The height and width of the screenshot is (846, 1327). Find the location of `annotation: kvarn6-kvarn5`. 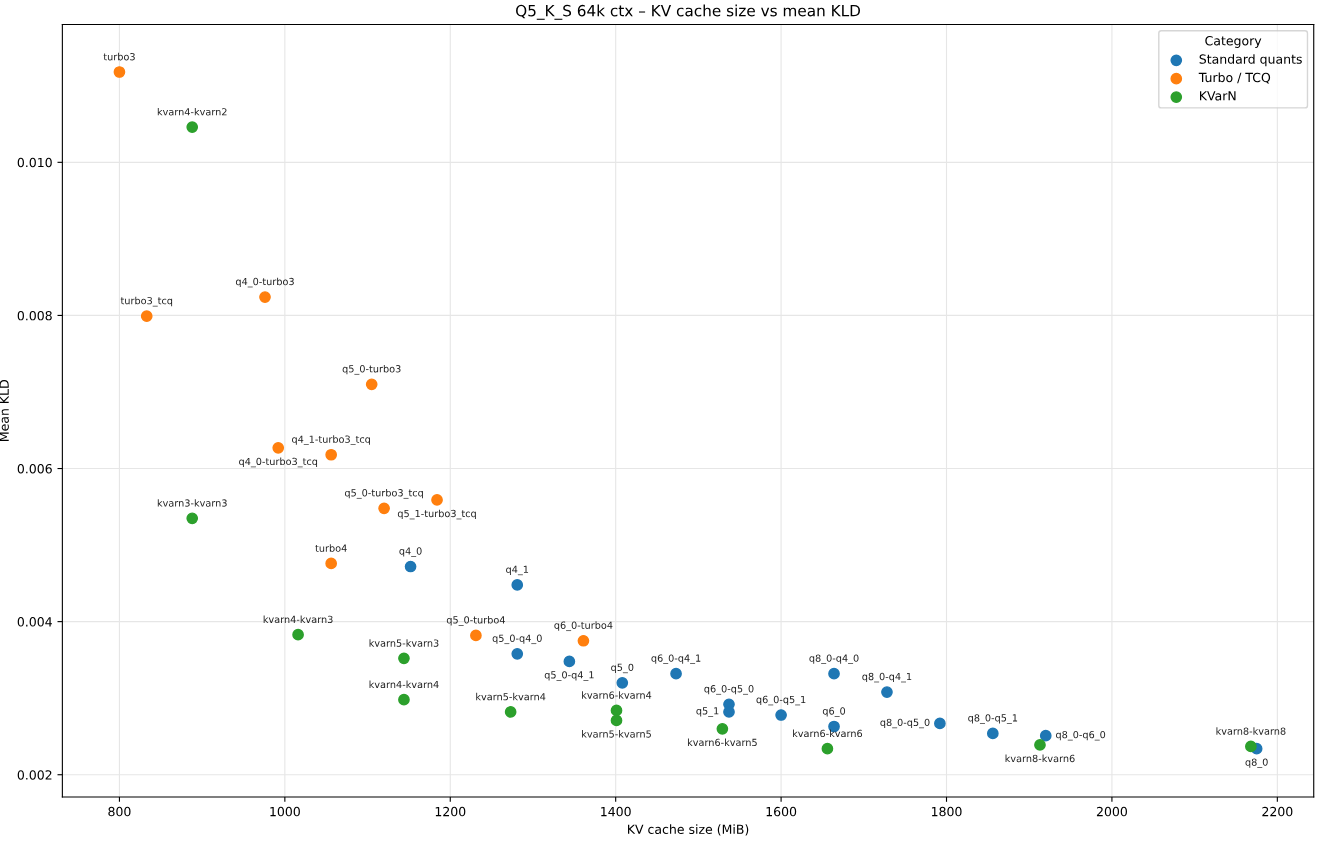

annotation: kvarn6-kvarn5 is located at coordinates (722, 742).